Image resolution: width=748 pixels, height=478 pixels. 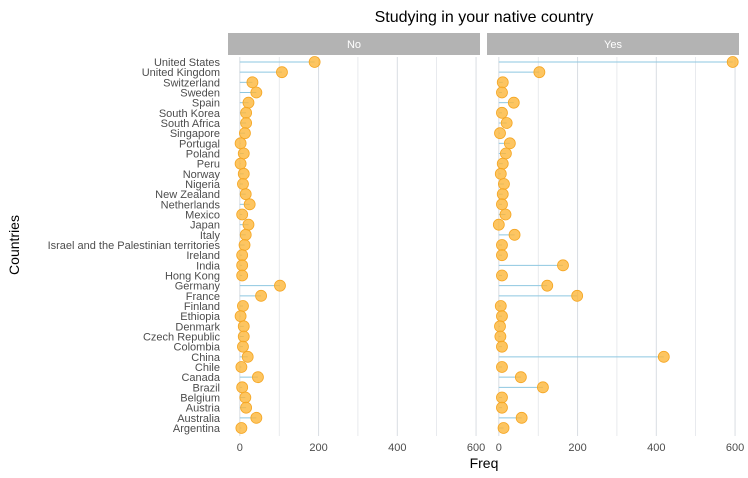 What do you see at coordinates (199, 419) in the screenshot?
I see `y-tick-label: Australia` at bounding box center [199, 419].